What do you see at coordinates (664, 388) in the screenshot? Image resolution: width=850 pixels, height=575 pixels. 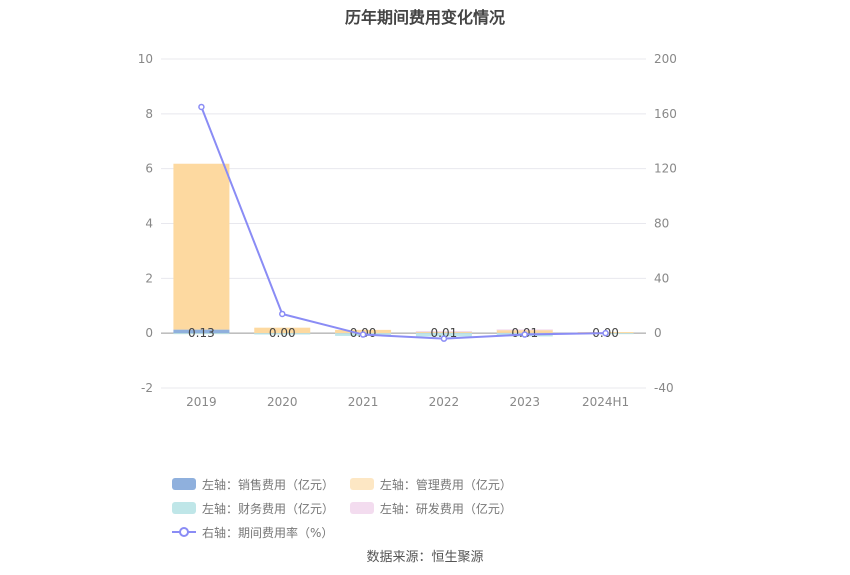 I see `right-axis-tick-label: -40` at bounding box center [664, 388].